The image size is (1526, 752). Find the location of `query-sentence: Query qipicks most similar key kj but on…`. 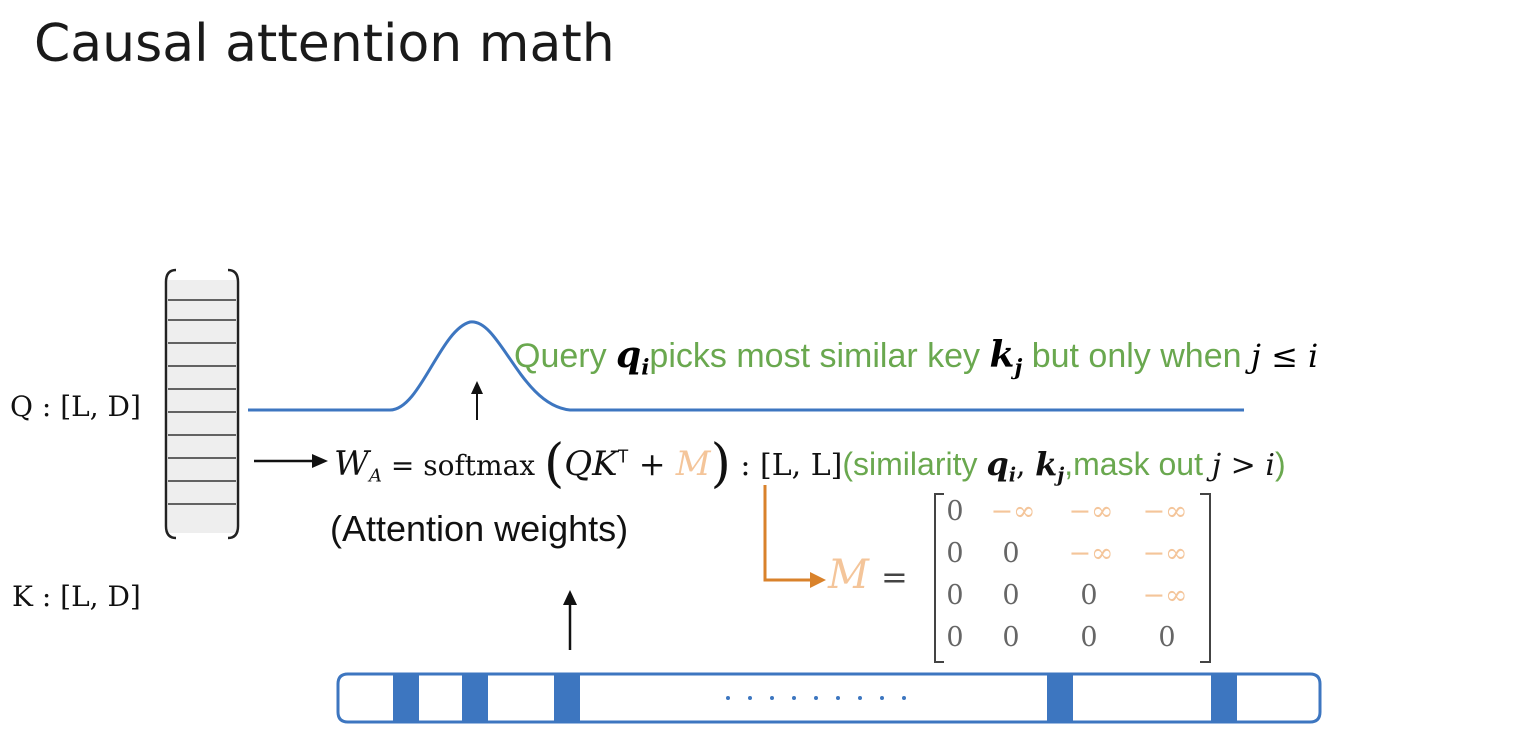

query-sentence: Query qipicks most similar key kj but on… is located at coordinates (916, 357).